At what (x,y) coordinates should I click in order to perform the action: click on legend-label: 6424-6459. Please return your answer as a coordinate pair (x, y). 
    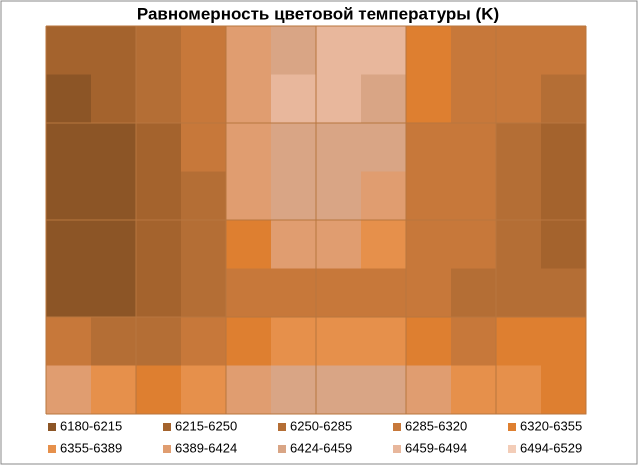
    Looking at the image, I should click on (321, 447).